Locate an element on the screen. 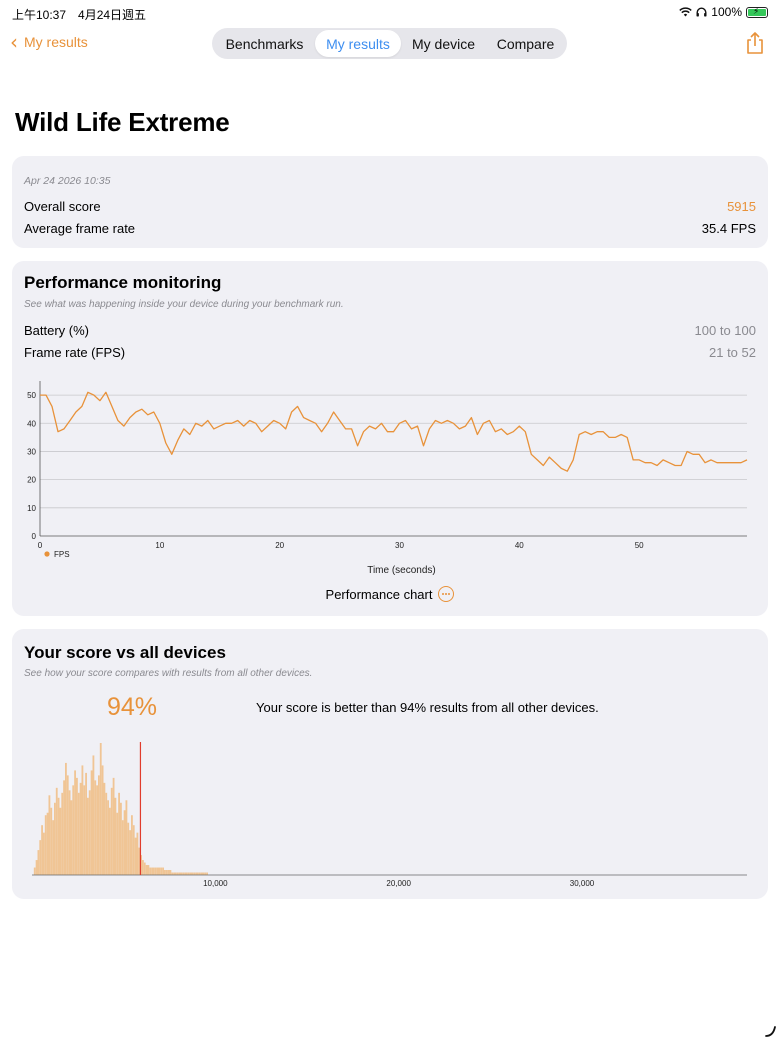 The height and width of the screenshot is (1041, 780). pencil-indicator-icon is located at coordinates (770, 1031).